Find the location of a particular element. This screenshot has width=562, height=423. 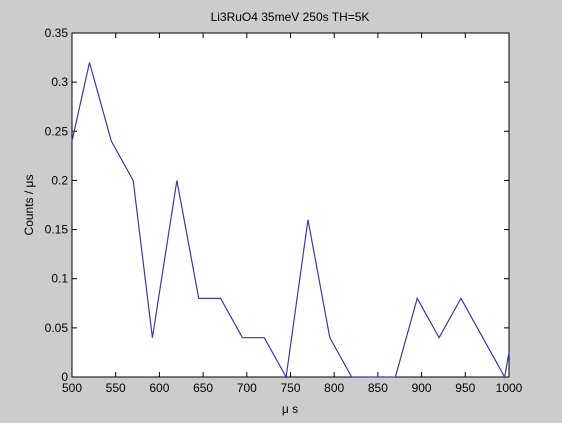

y-tick-label: 0.05 is located at coordinates (57, 328).